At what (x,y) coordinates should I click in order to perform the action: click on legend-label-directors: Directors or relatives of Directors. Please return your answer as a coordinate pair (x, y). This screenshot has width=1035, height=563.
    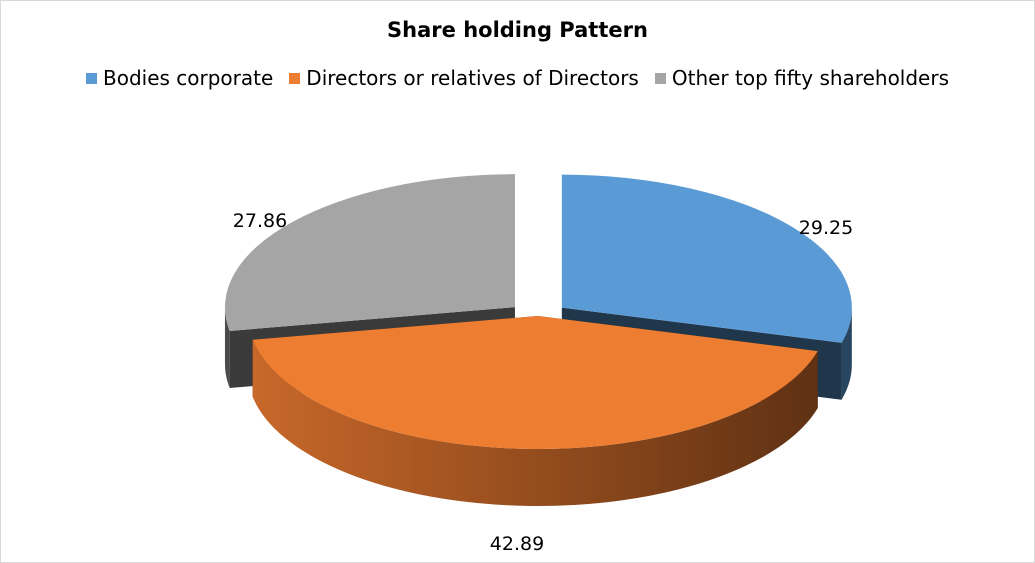
    Looking at the image, I should click on (472, 78).